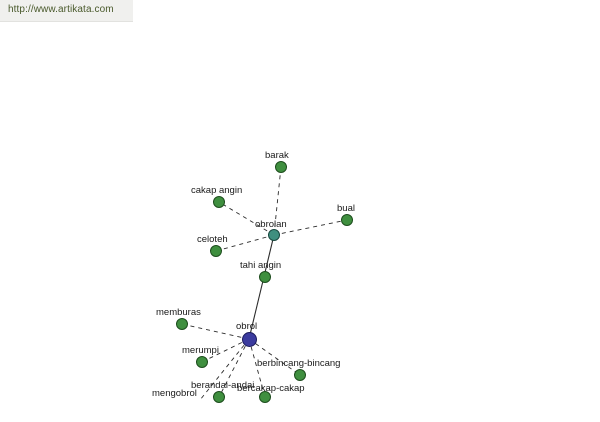 This screenshot has height=422, width=600. I want to click on url-text: http://www.artikata.com, so click(61, 9).